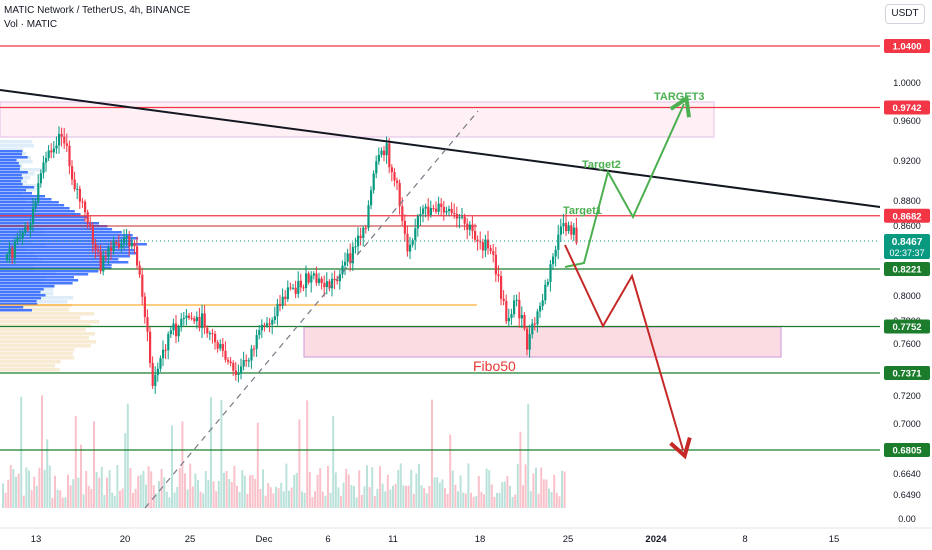  I want to click on bullish-projection-path, so click(627, 181).